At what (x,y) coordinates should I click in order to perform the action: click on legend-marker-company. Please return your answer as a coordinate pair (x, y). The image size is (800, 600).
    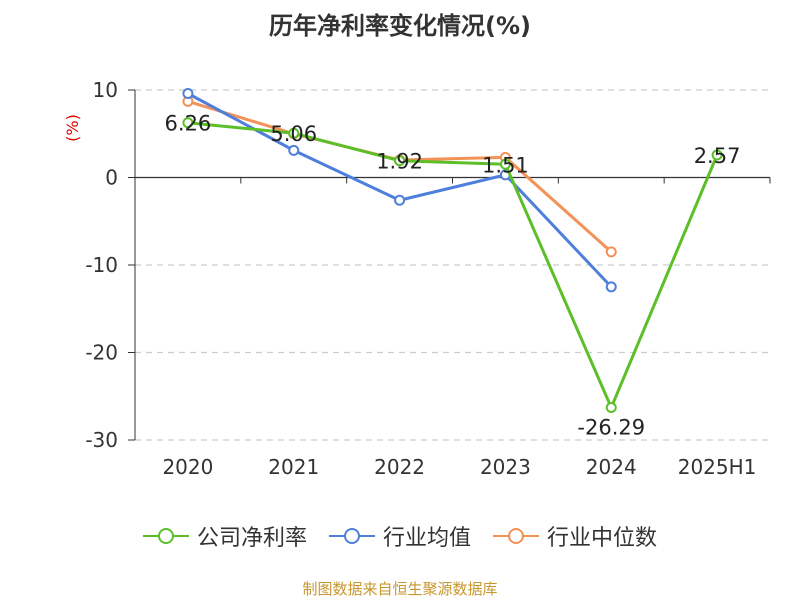
    Looking at the image, I should click on (165, 536).